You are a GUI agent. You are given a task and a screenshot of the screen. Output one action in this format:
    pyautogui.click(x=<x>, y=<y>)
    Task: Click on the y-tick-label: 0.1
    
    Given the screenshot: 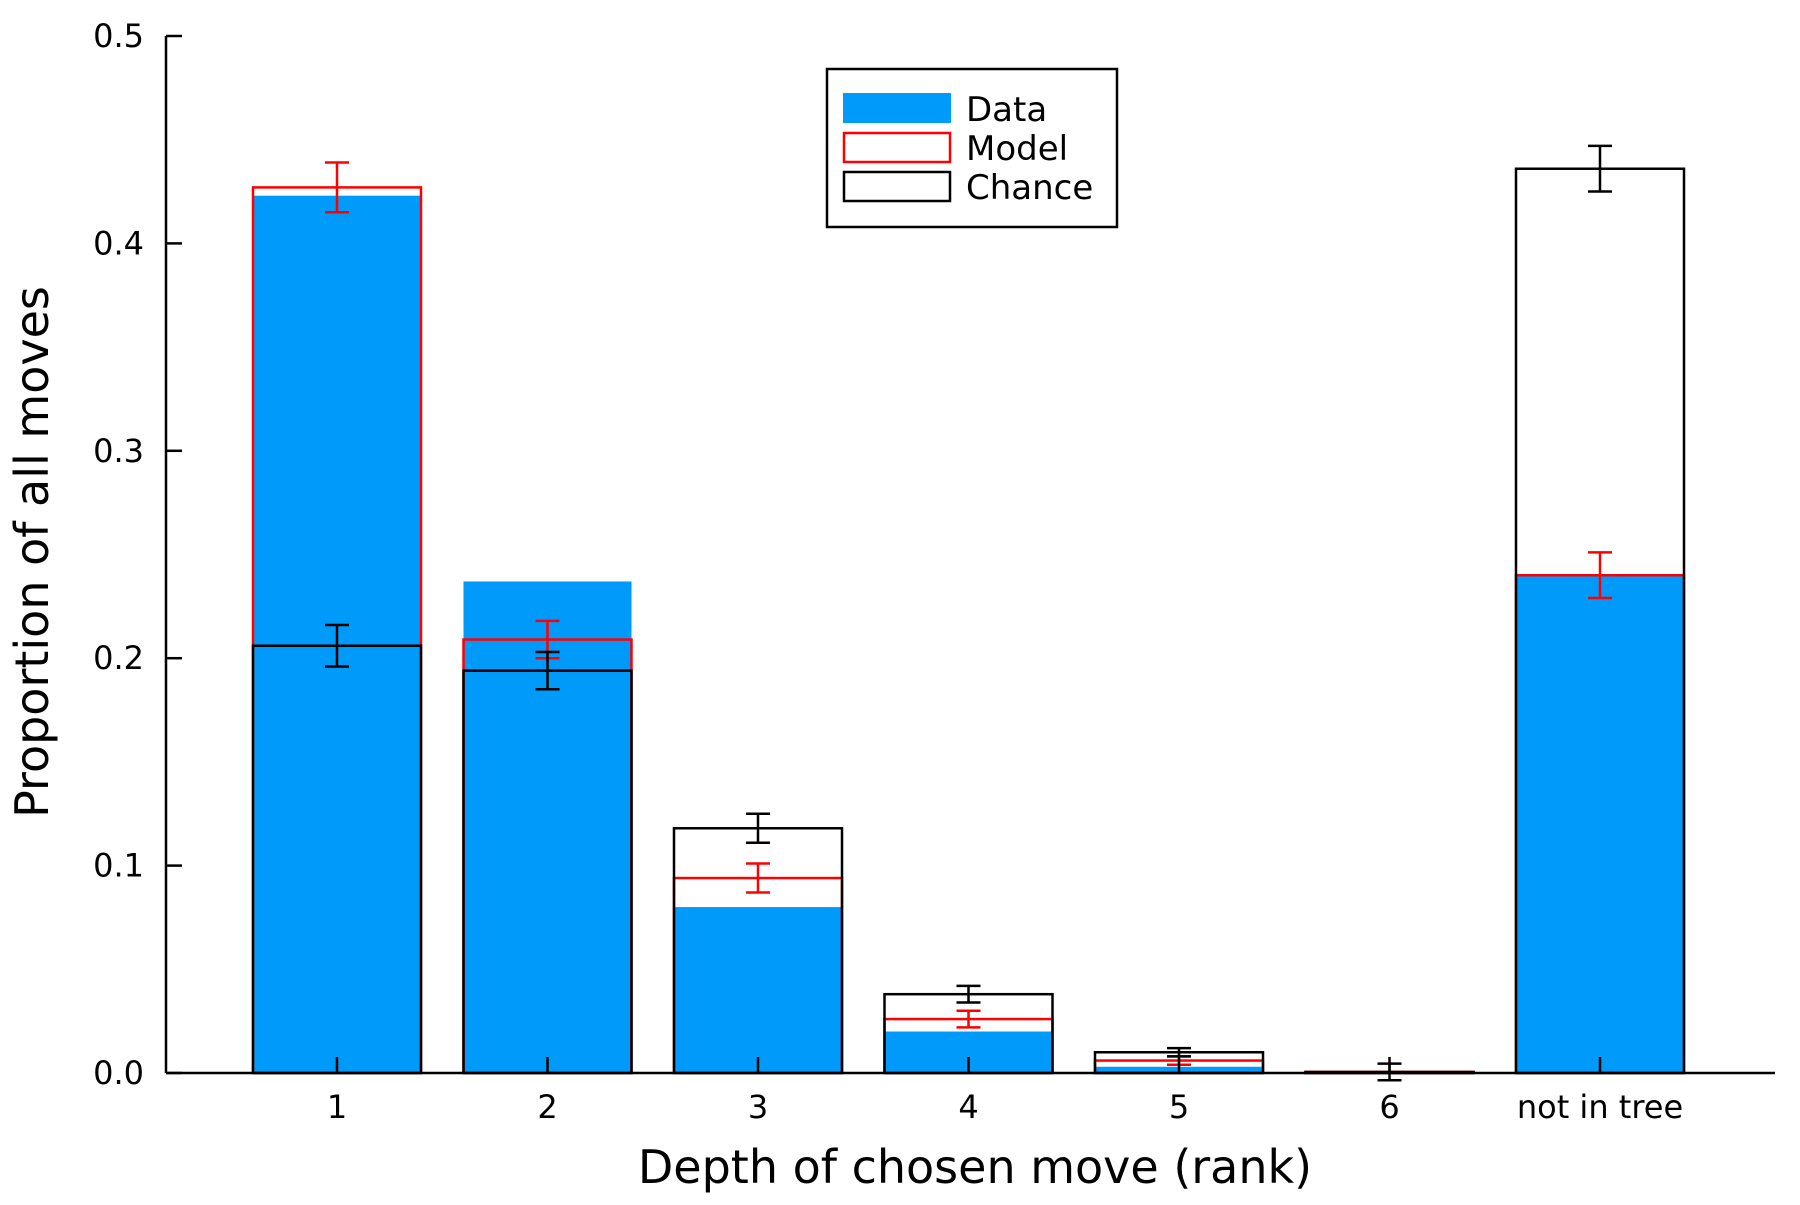 What is the action you would take?
    pyautogui.click(x=118, y=866)
    